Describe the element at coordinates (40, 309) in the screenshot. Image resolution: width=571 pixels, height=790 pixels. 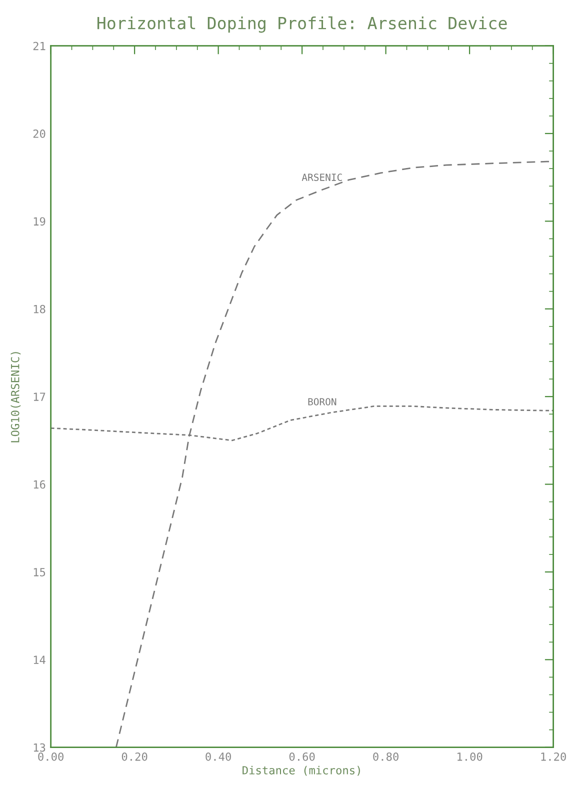
I see `y-tick-label: 18` at that location.